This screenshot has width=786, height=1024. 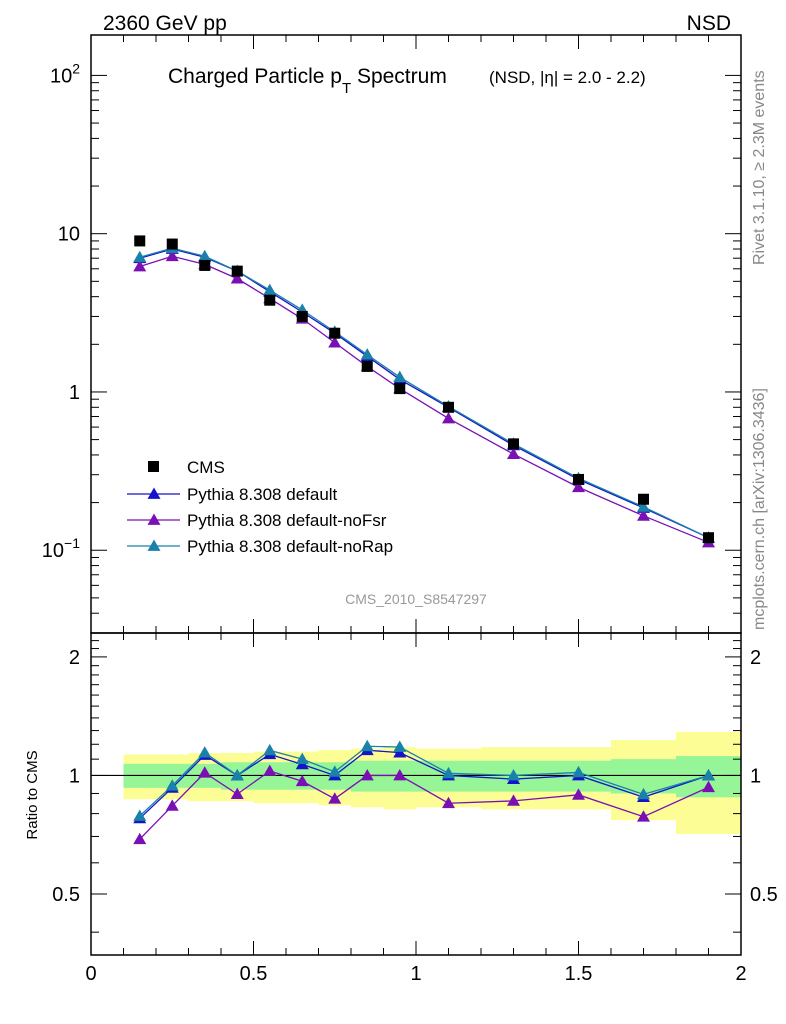 I want to click on rivet-label: Rivet 3.1.10, ≥ 2.3M events, so click(x=759, y=167).